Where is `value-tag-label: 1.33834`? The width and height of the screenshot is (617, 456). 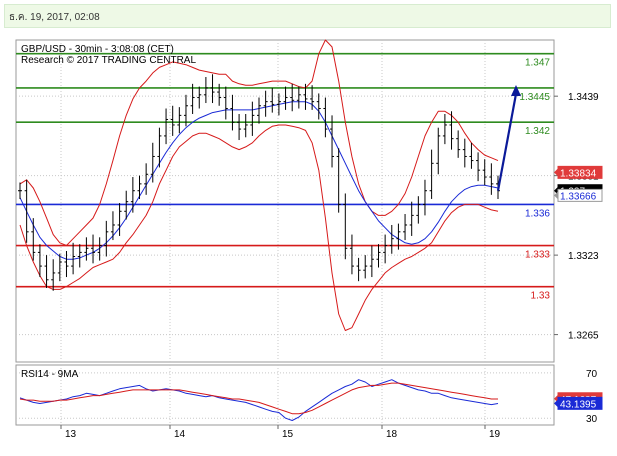
value-tag-label: 1.33834 is located at coordinates (578, 173).